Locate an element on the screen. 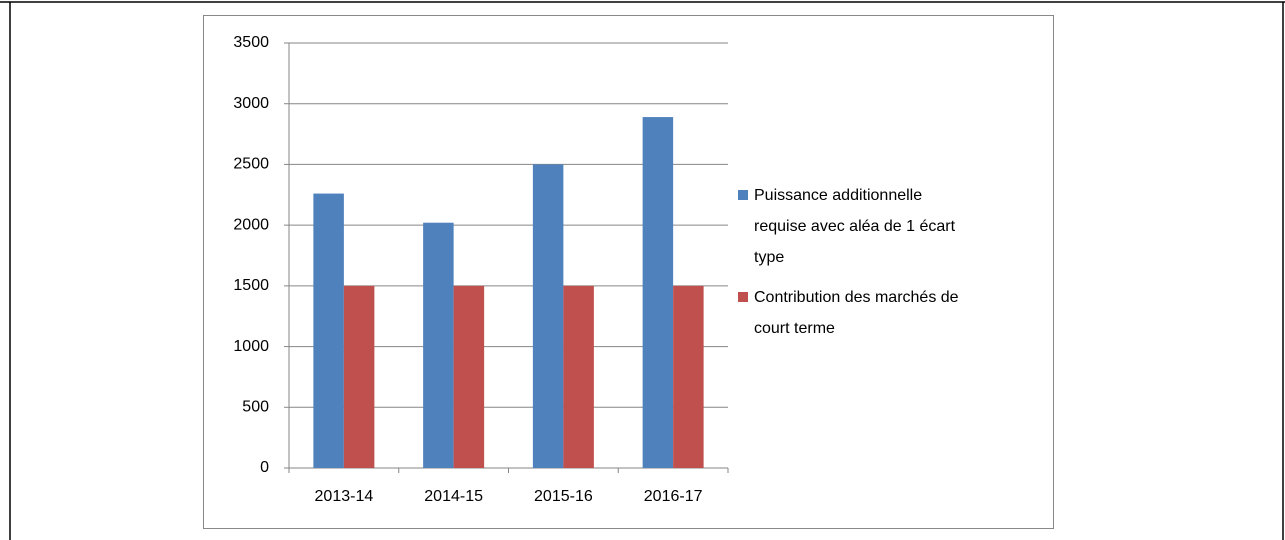 This screenshot has height=540, width=1285. x-tick-label: 2016-17 is located at coordinates (673, 496).